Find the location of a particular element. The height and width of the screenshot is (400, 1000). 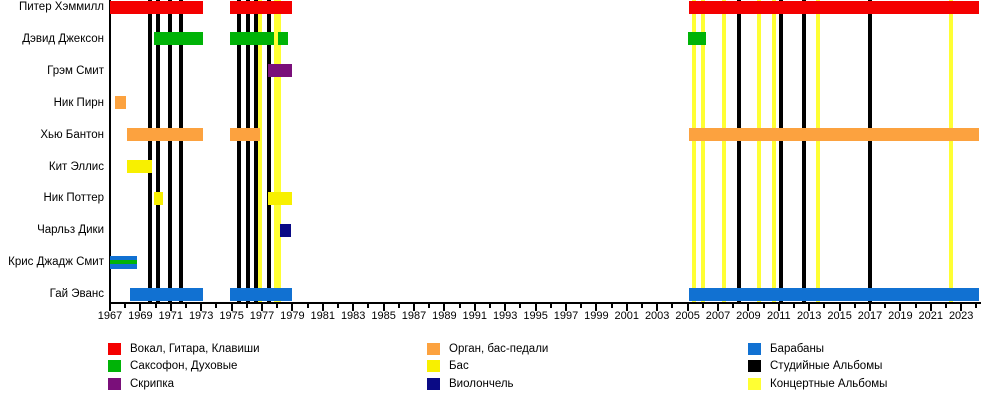

x-tick-label: 1971 is located at coordinates (171, 316).